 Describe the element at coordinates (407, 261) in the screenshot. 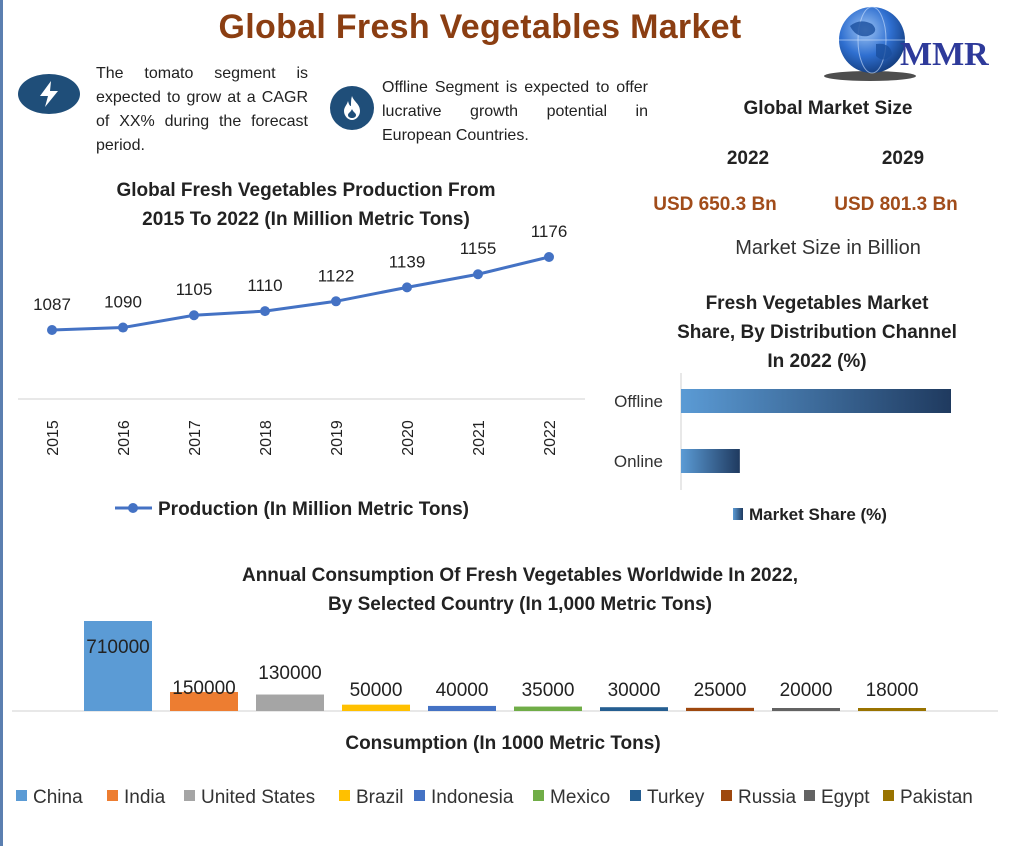

I see `data-label: 1139` at that location.